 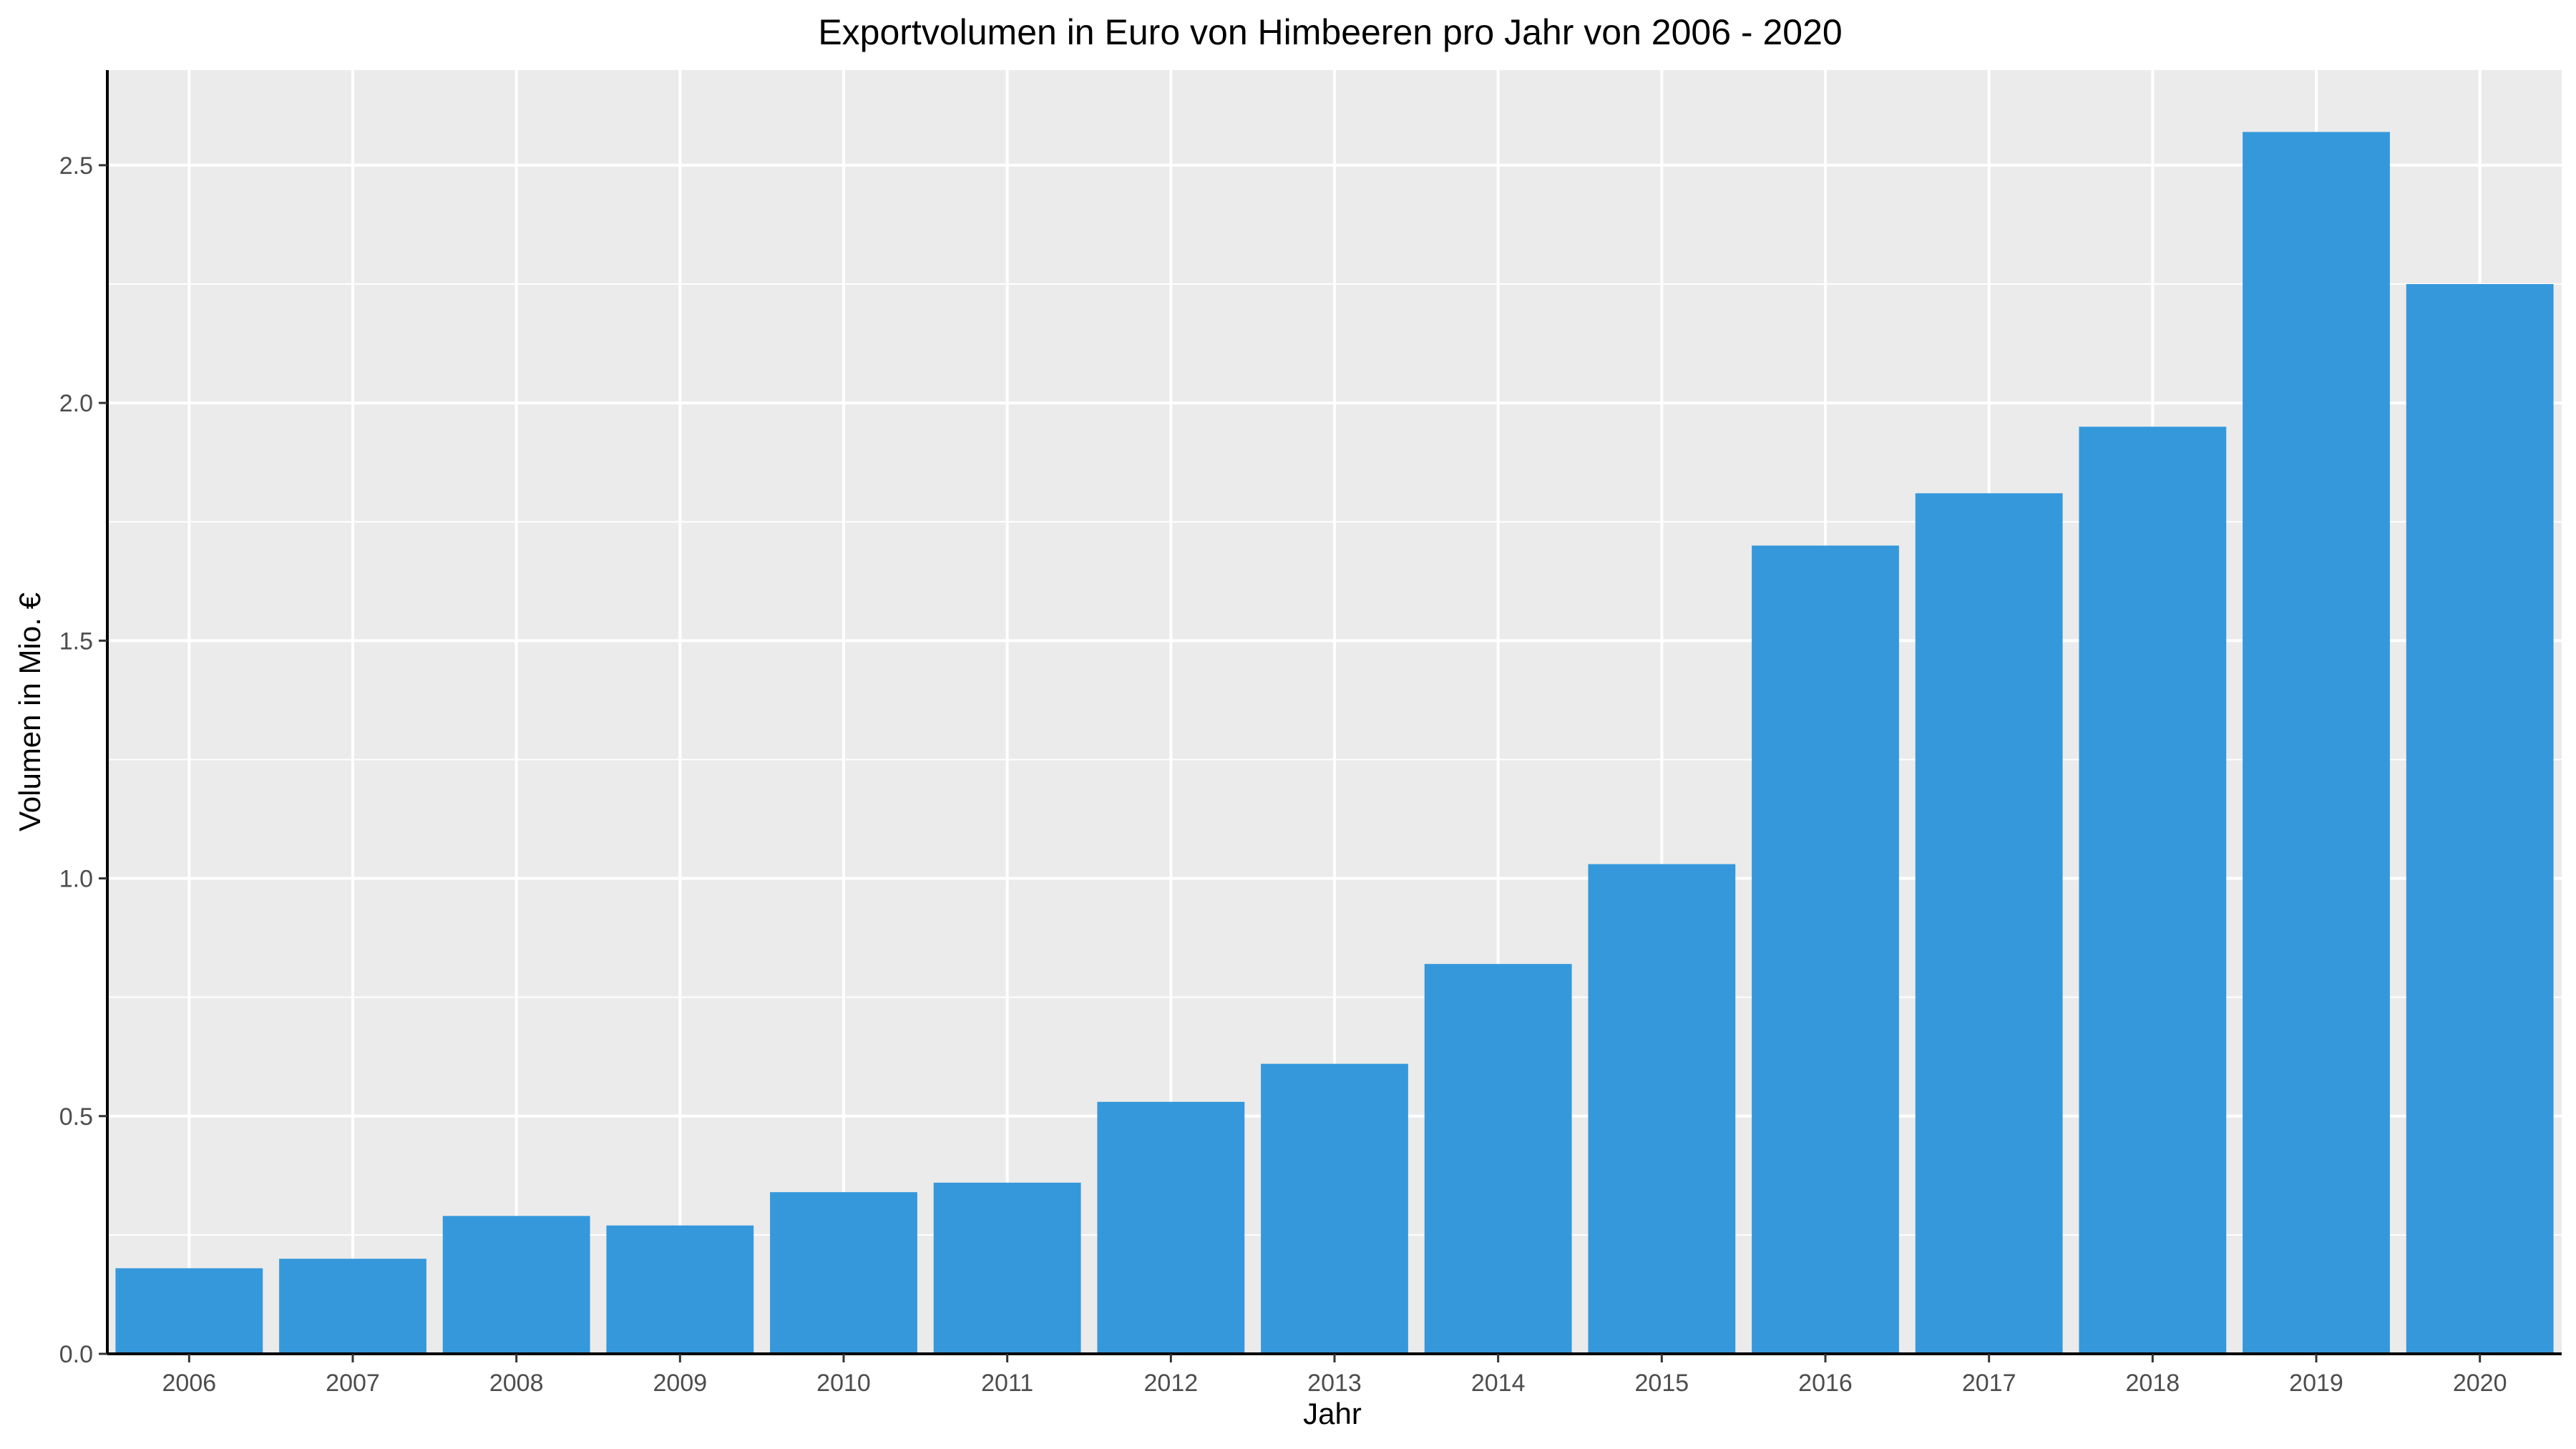 What do you see at coordinates (2480, 1383) in the screenshot?
I see `x-tick-label: 2020` at bounding box center [2480, 1383].